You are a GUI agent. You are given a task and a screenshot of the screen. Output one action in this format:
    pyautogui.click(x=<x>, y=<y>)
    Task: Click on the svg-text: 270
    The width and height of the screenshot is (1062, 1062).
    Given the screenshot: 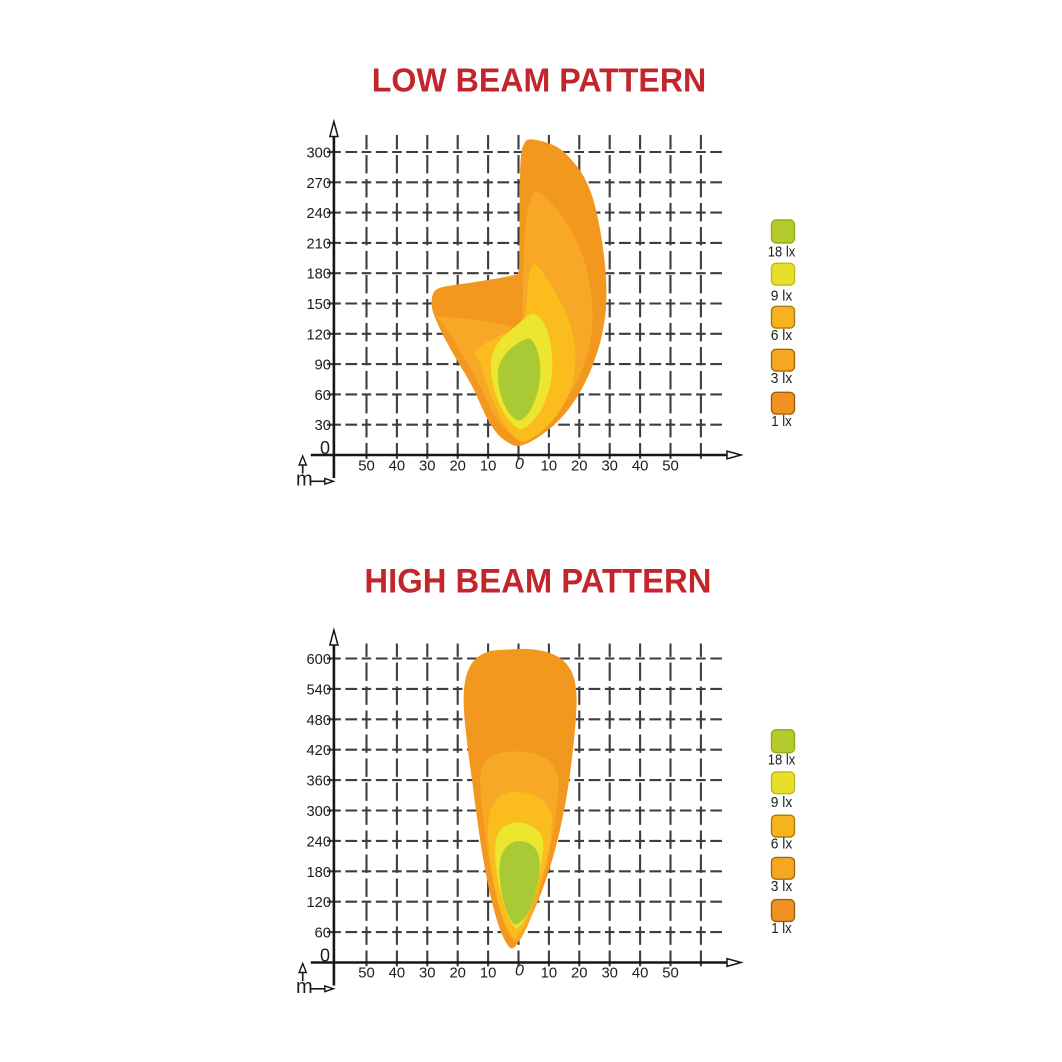 What is the action you would take?
    pyautogui.click(x=319, y=183)
    